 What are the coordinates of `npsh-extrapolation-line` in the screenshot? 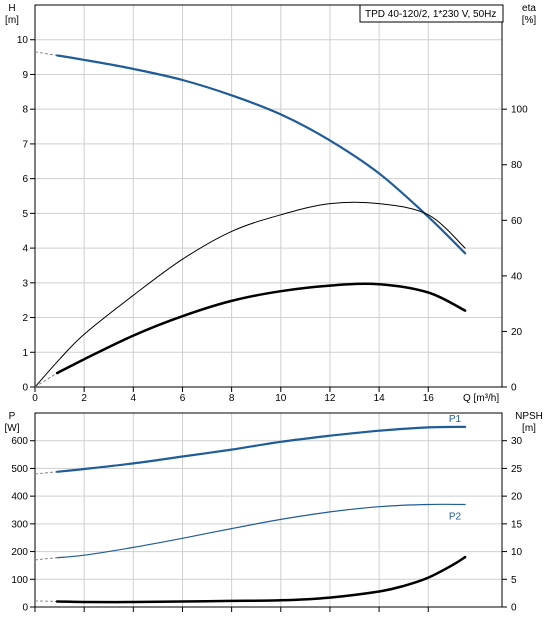 It's located at (46, 601).